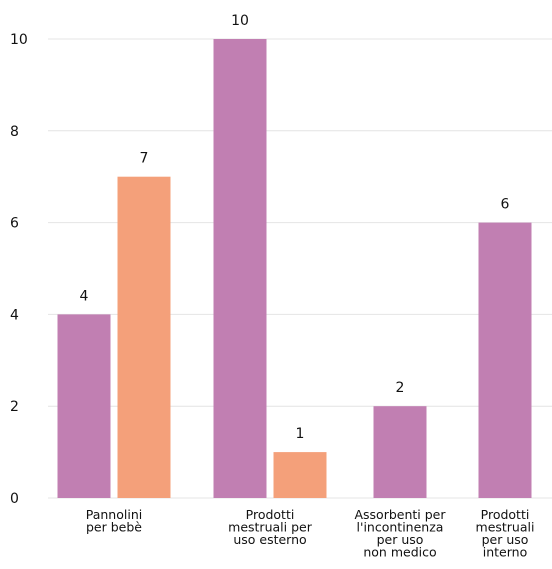  What do you see at coordinates (144, 159) in the screenshot?
I see `data-label: 7` at bounding box center [144, 159].